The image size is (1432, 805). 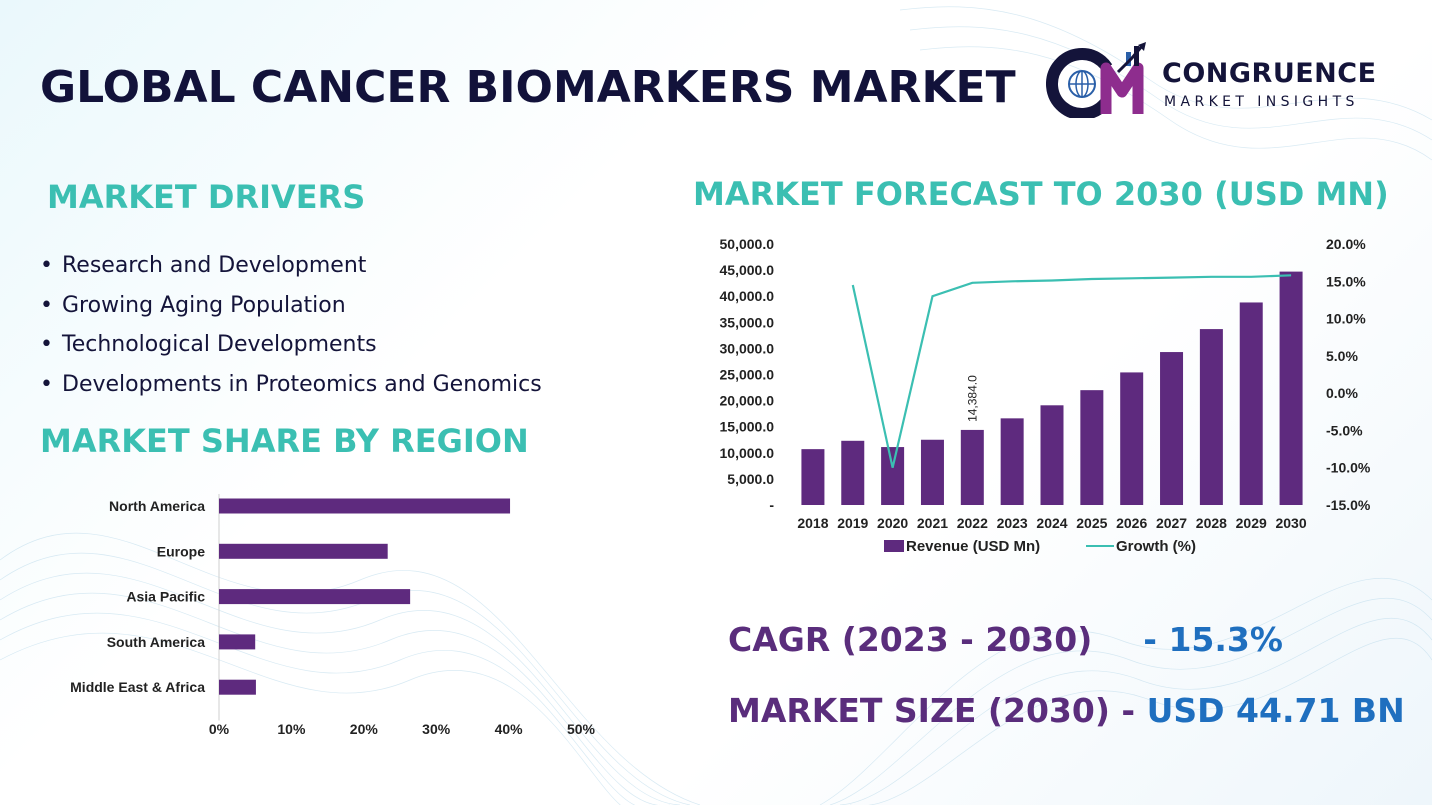 What do you see at coordinates (1342, 393) in the screenshot?
I see `right-tick-label: 0.0%` at bounding box center [1342, 393].